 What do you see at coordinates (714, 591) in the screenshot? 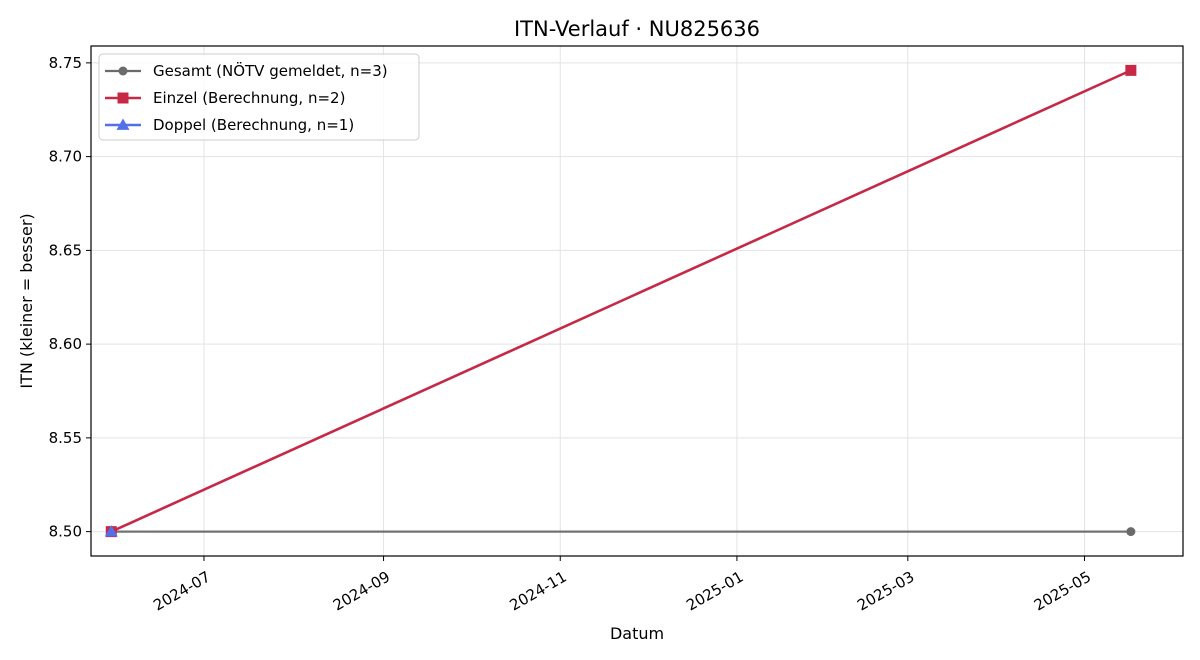
I see `x-tick-label: 2025-01` at bounding box center [714, 591].